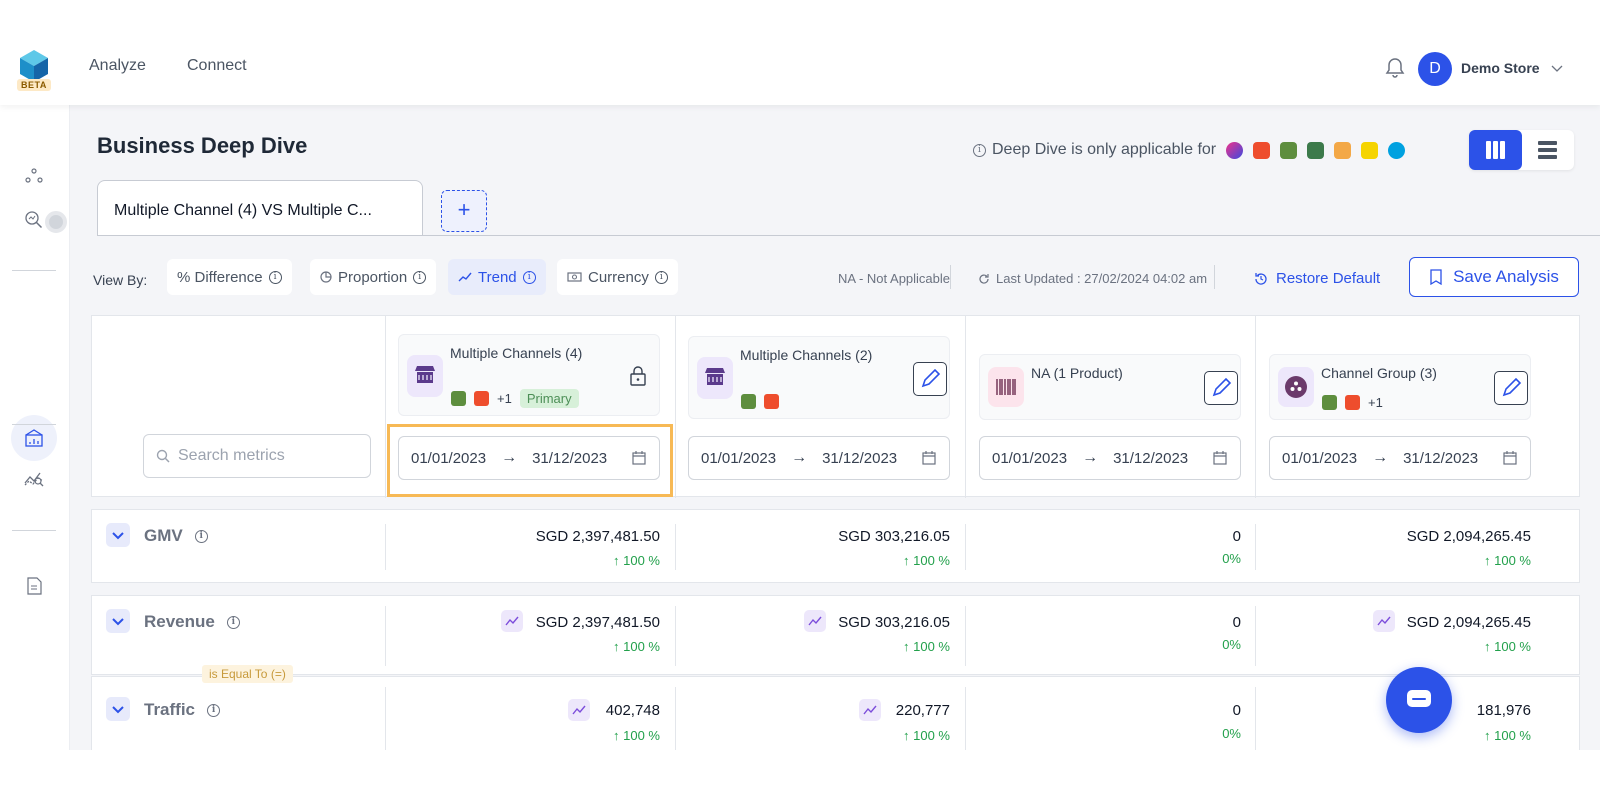  What do you see at coordinates (1289, 150) in the screenshot?
I see `shopify-logo-icon` at bounding box center [1289, 150].